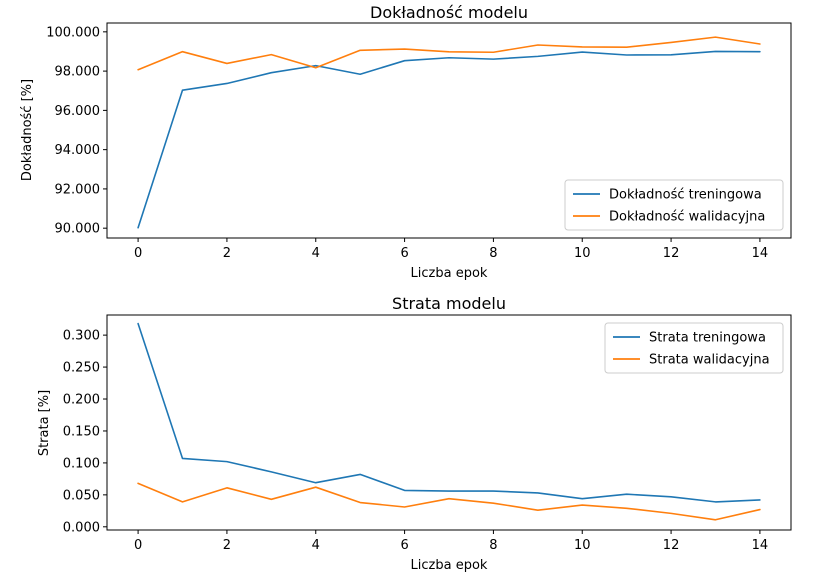 Image resolution: width=813 pixels, height=578 pixels. What do you see at coordinates (44, 423) in the screenshot?
I see `y-axis-label: Strata [%]` at bounding box center [44, 423].